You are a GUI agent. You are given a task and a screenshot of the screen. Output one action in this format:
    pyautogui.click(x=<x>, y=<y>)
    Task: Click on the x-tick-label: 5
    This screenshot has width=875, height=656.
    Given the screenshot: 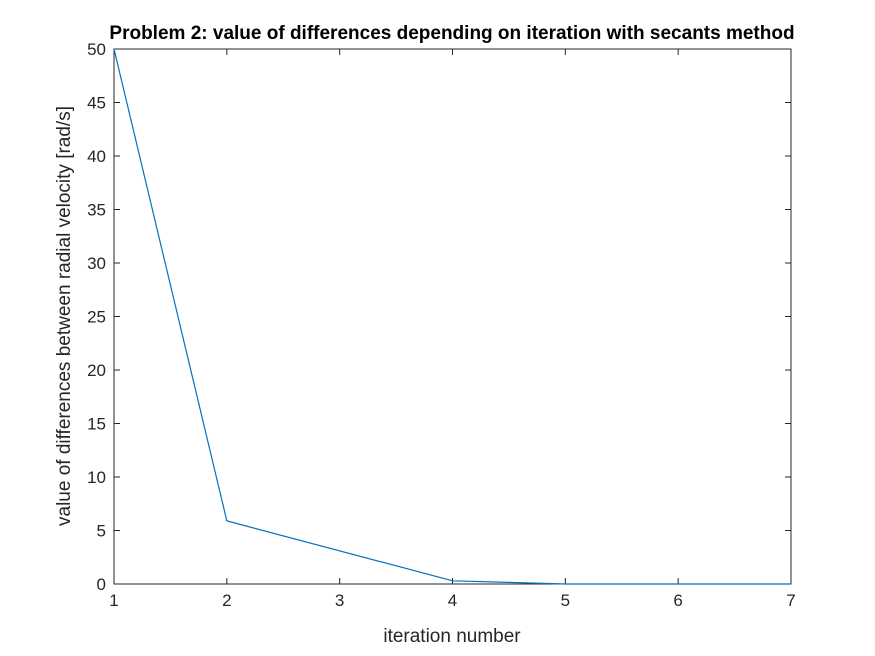 What is the action you would take?
    pyautogui.click(x=565, y=600)
    